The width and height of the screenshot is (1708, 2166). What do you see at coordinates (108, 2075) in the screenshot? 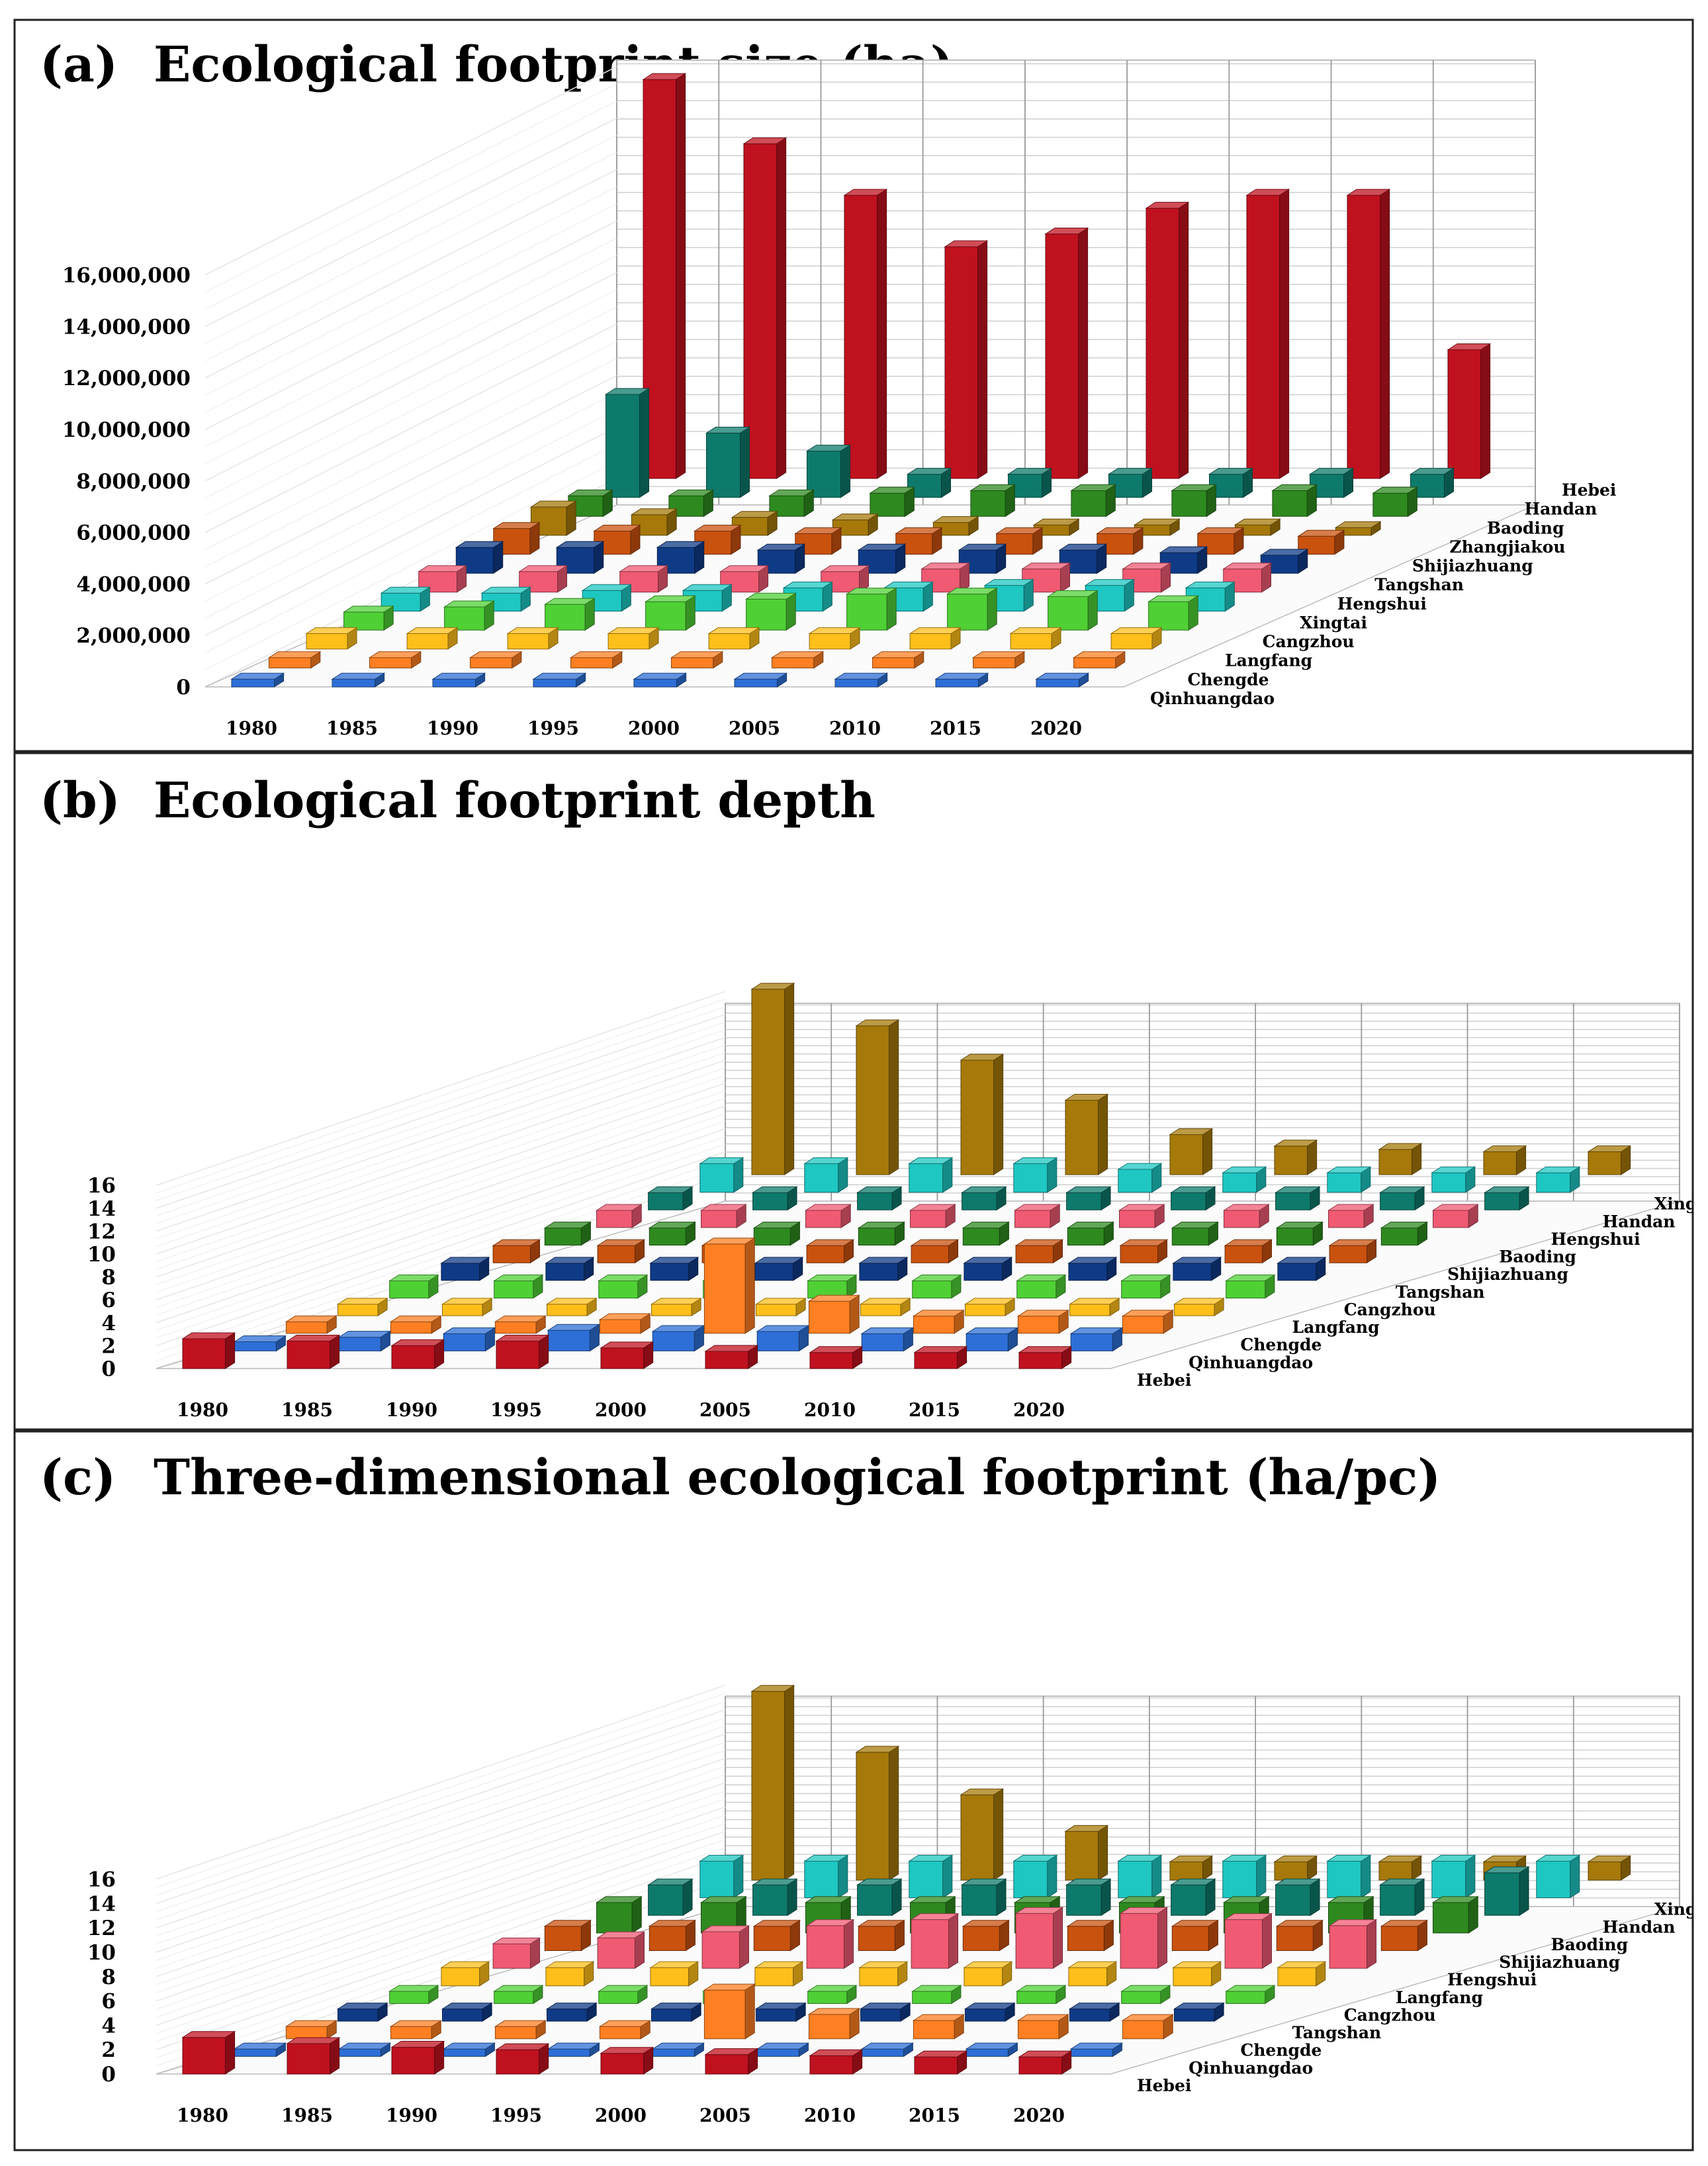
I see `y-tick-label: 0` at bounding box center [108, 2075].